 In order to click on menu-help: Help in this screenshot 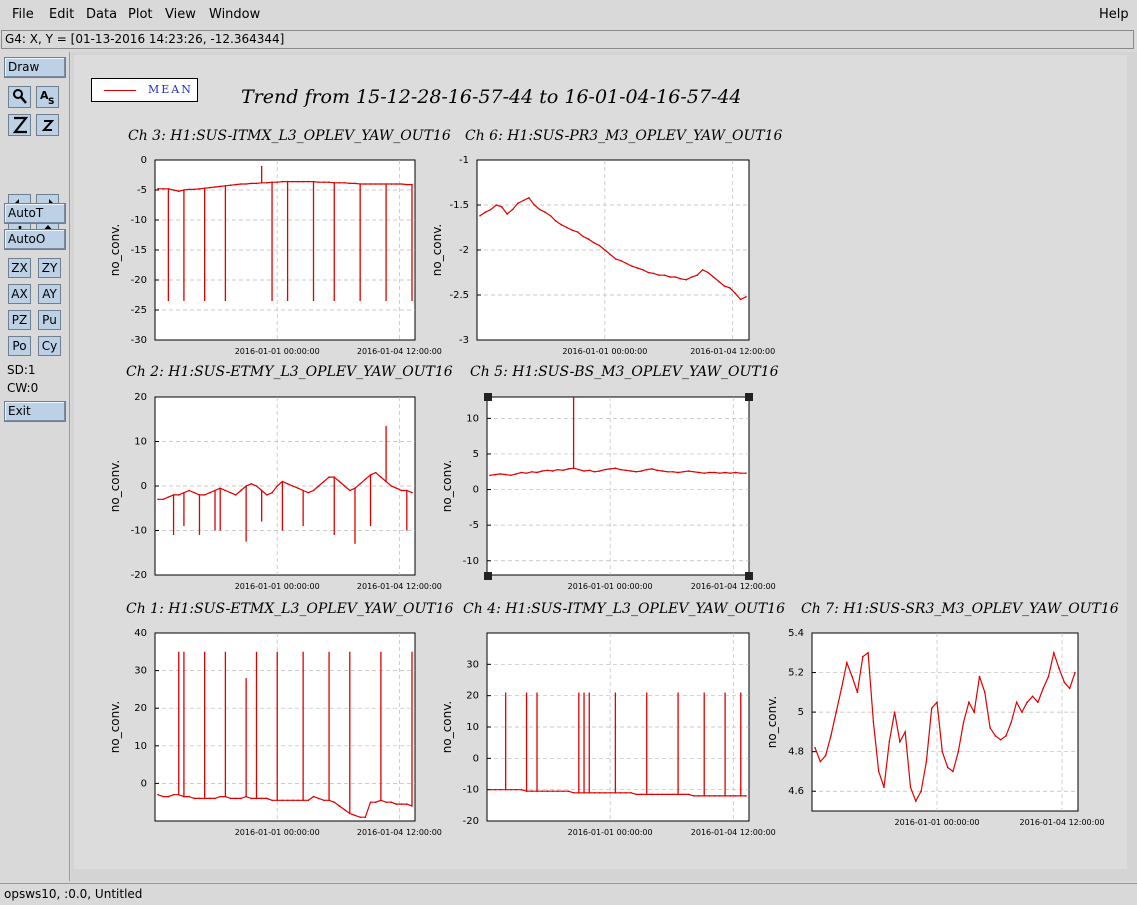, I will do `click(1114, 14)`.